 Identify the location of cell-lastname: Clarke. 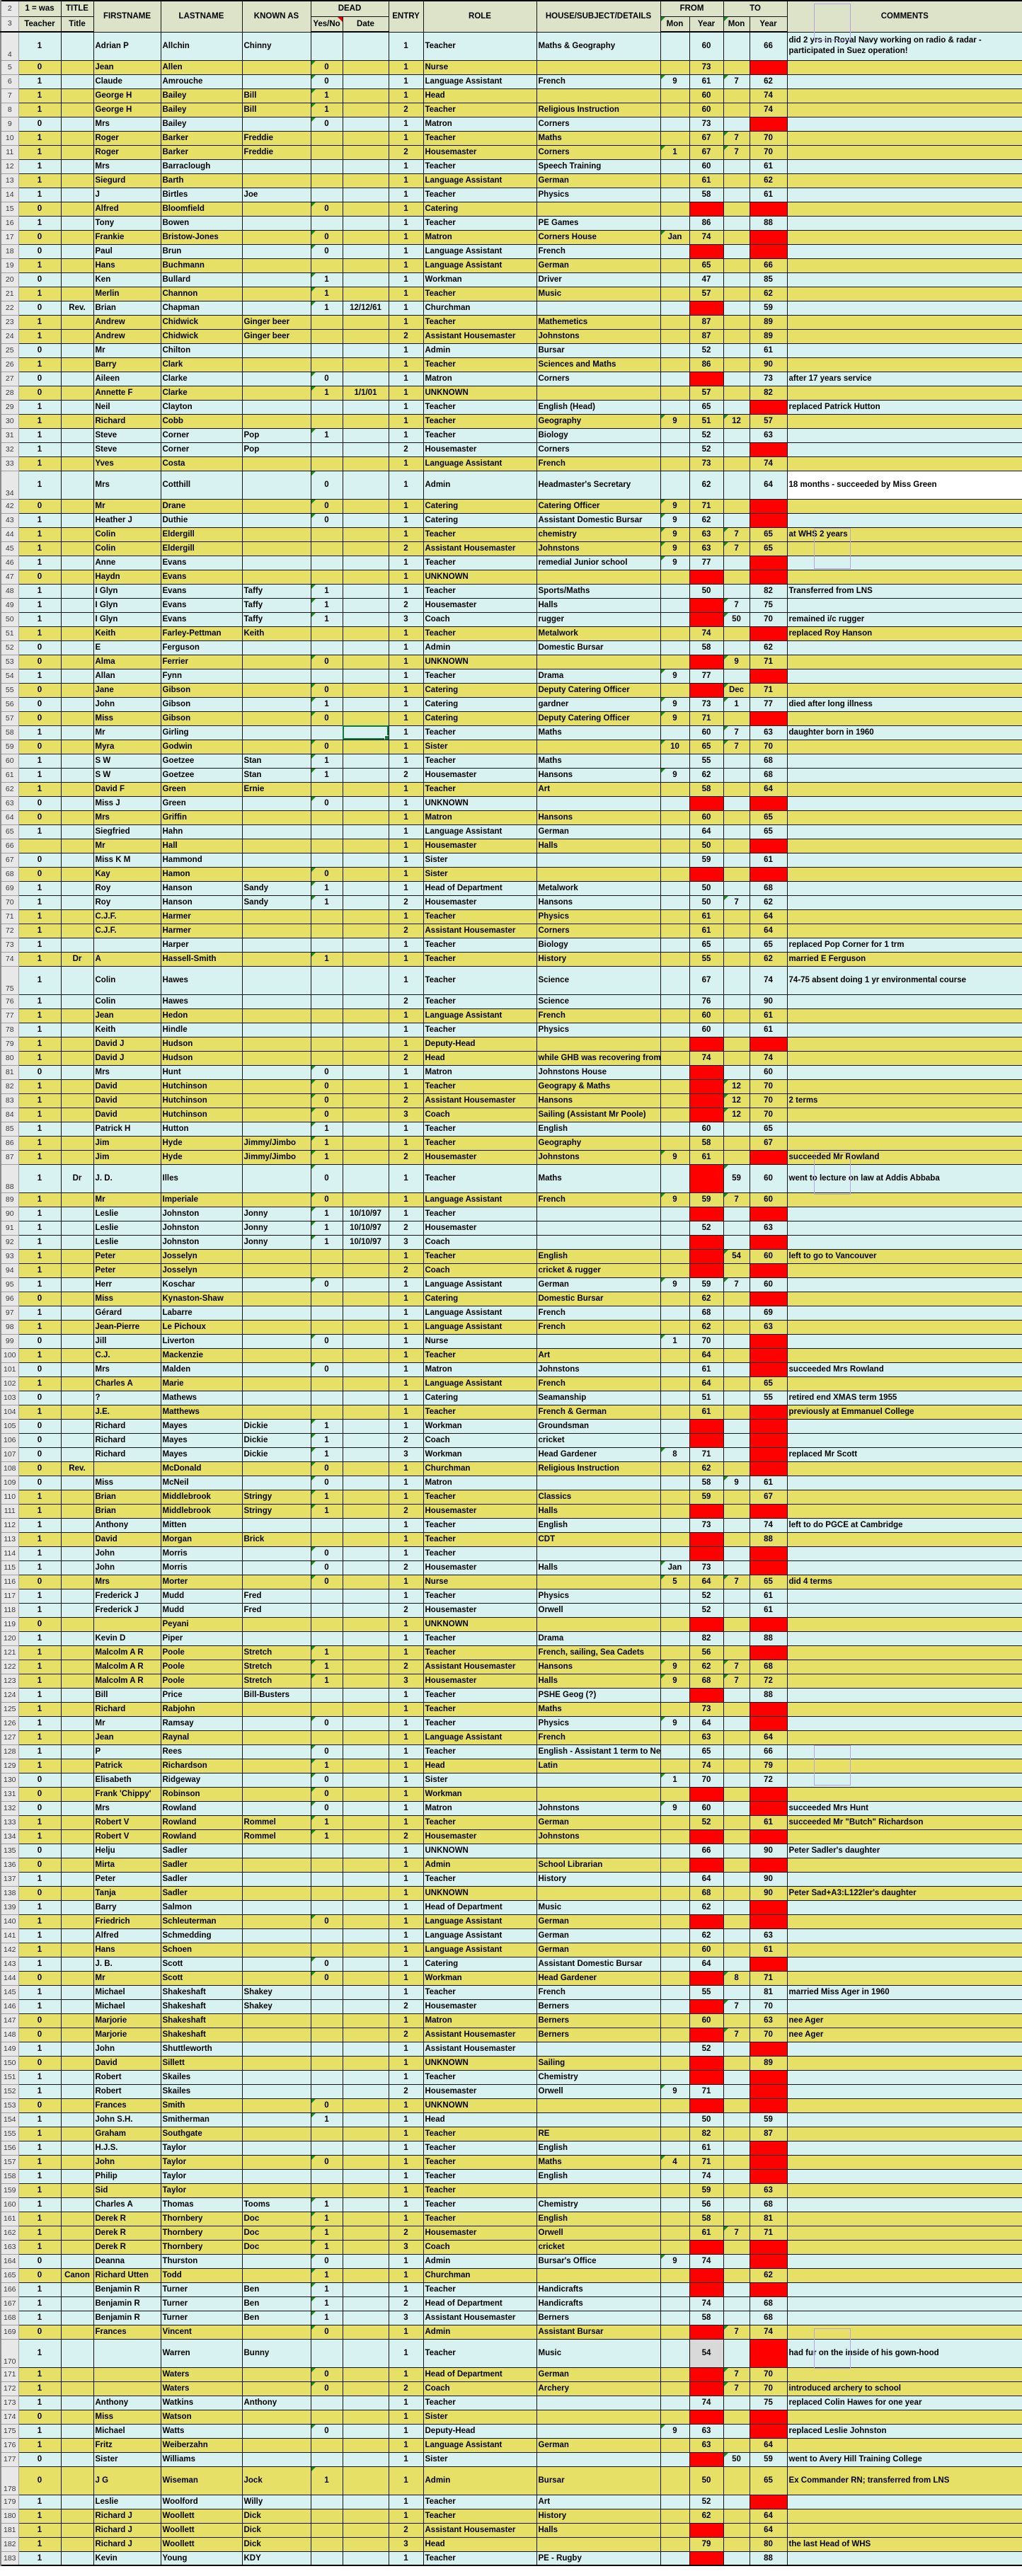
(201, 393).